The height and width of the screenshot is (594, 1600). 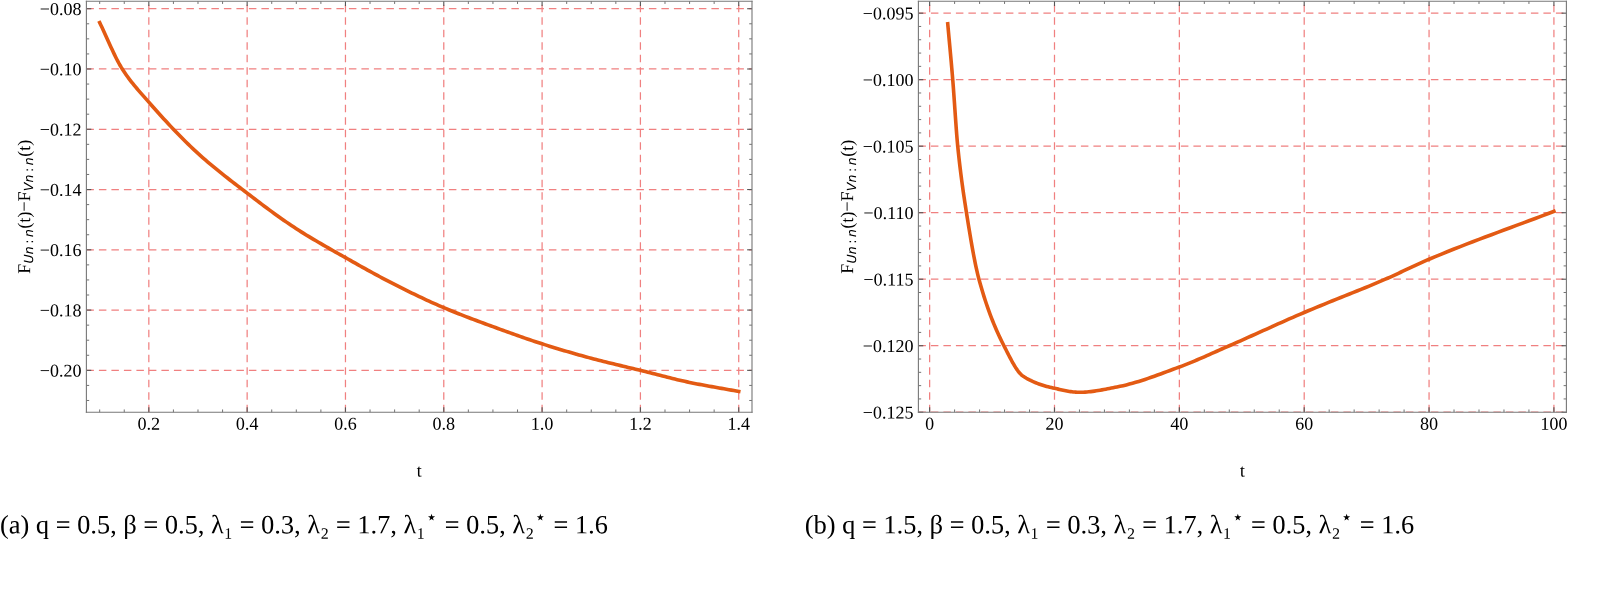 I want to click on x-tick-label: 0.8, so click(x=444, y=423).